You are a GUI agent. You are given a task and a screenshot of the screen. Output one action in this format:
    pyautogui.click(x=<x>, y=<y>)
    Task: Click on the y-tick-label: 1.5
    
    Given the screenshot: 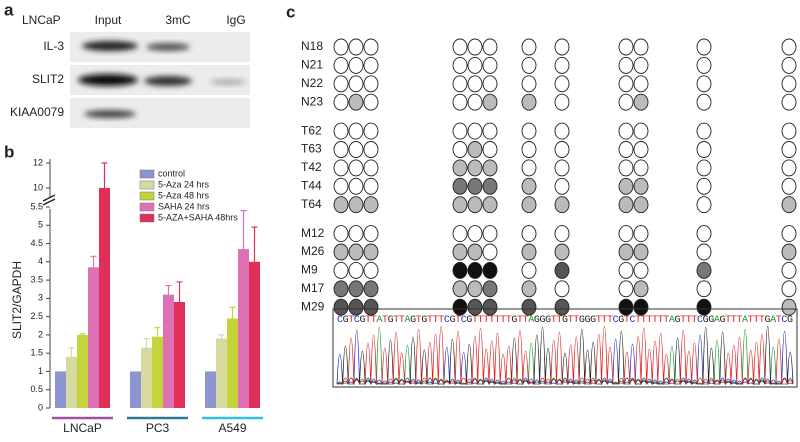 What is the action you would take?
    pyautogui.click(x=36, y=353)
    